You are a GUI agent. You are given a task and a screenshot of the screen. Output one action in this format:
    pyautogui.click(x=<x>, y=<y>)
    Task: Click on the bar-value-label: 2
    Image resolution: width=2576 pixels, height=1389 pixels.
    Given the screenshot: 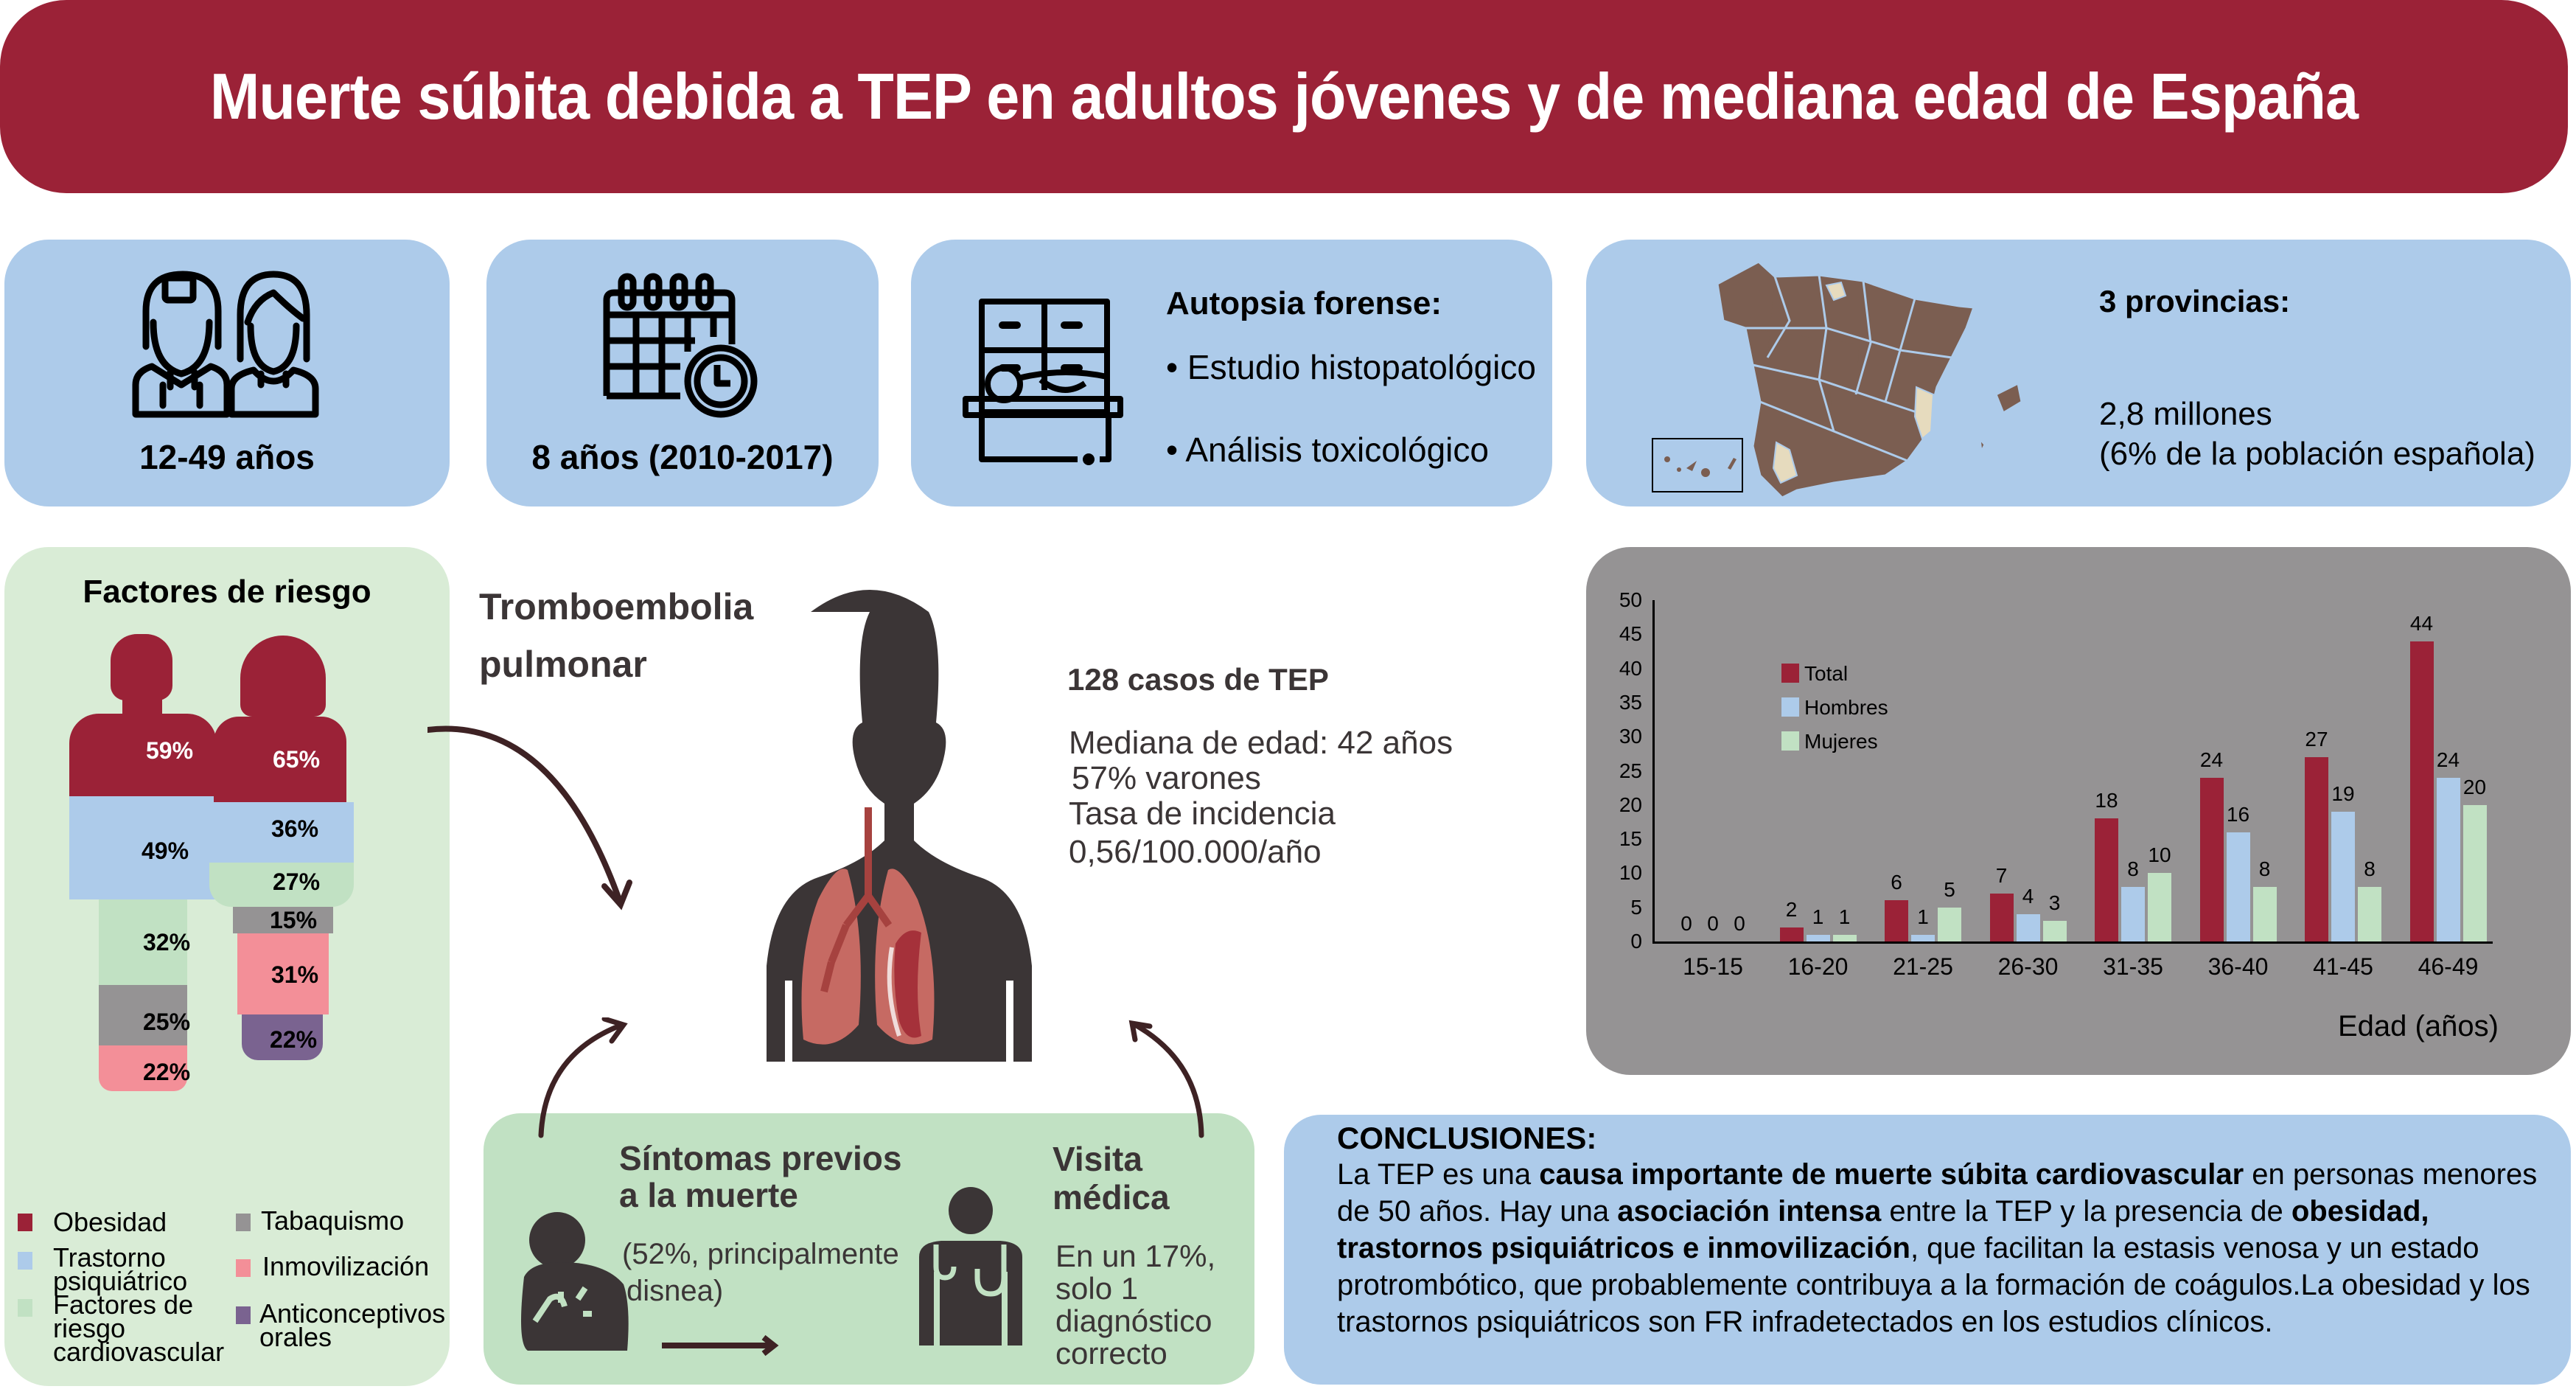 What is the action you would take?
    pyautogui.click(x=1791, y=910)
    